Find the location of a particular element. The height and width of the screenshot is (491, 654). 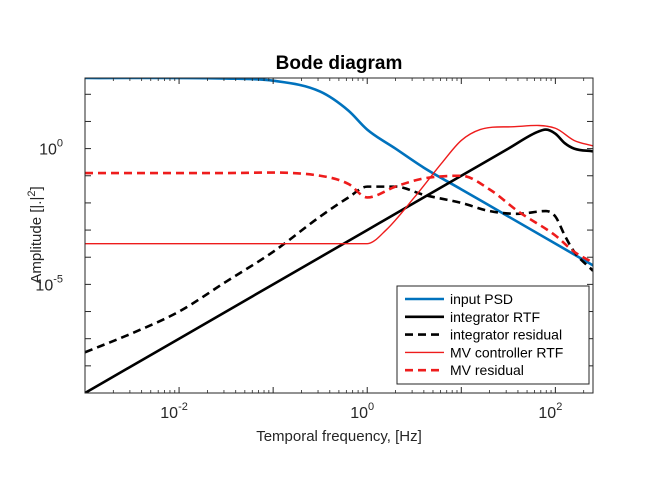

x-tick-exp: 2 is located at coordinates (559, 407).